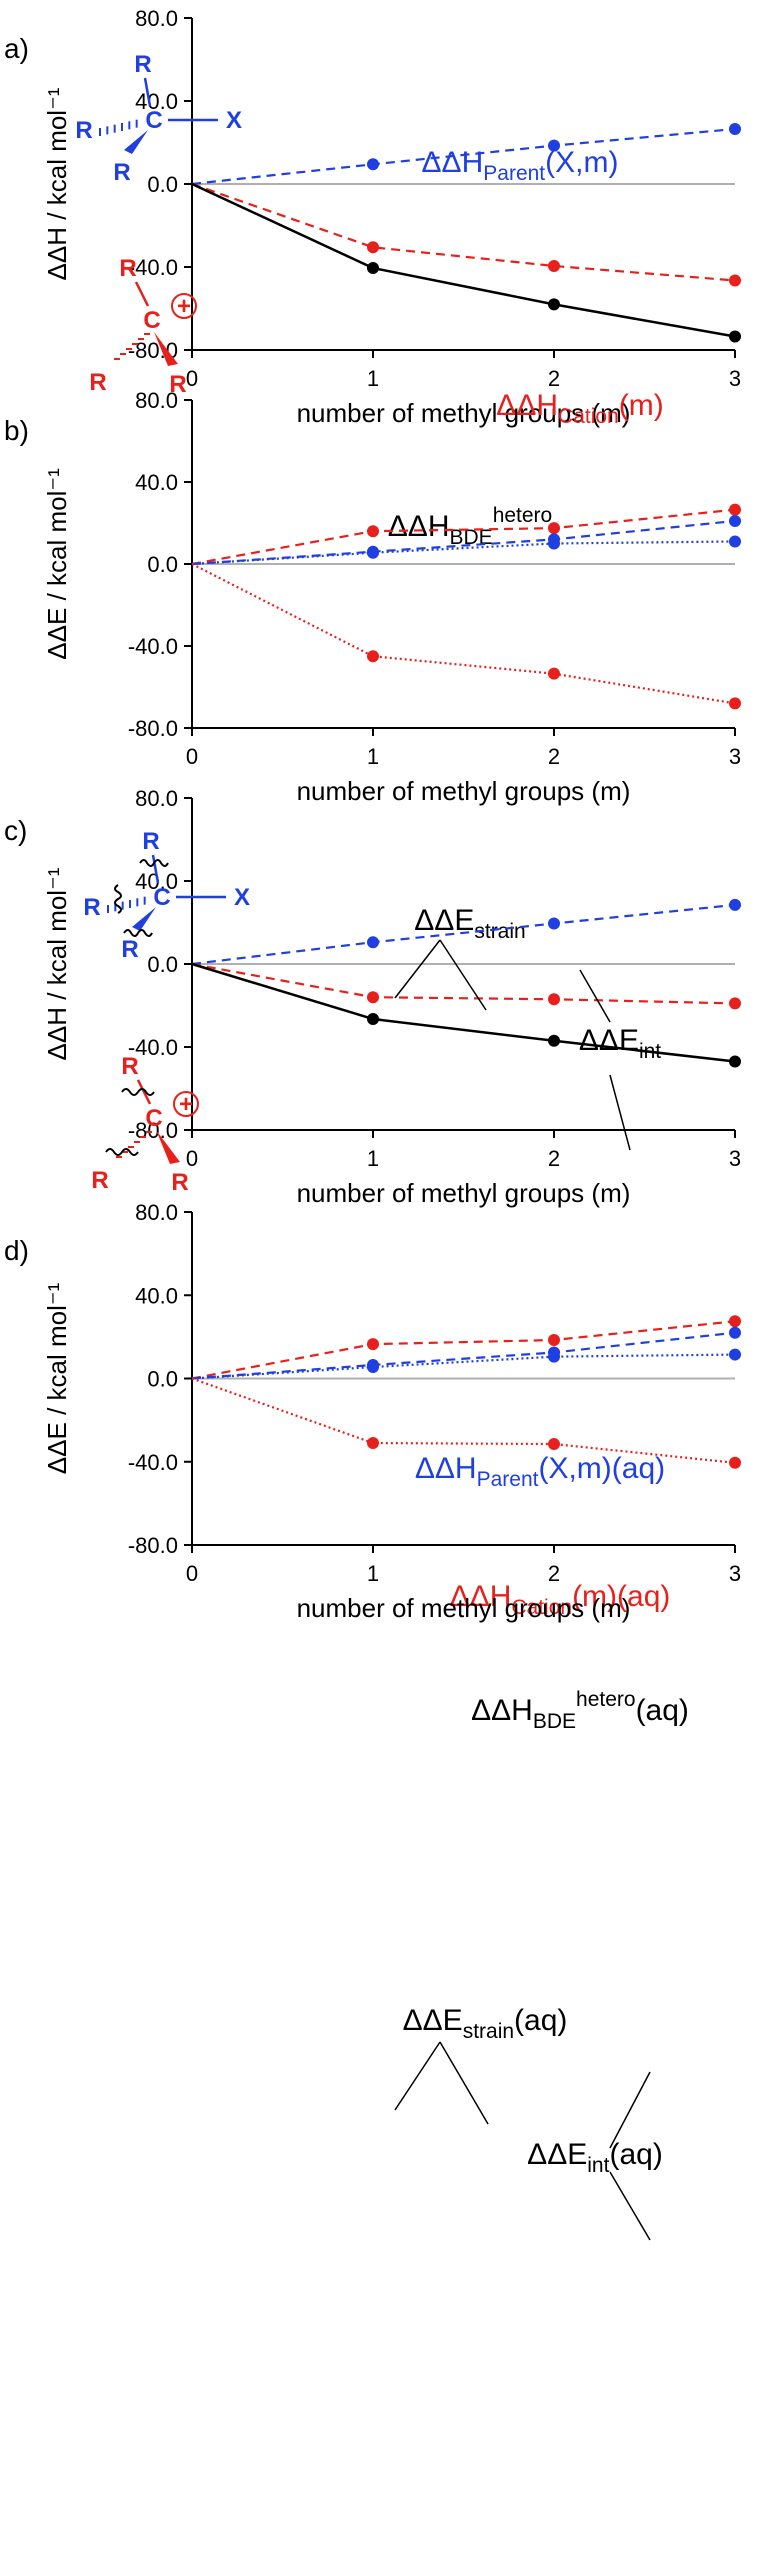 Image resolution: width=768 pixels, height=2576 pixels. I want to click on y-tick-label: -80.0, so click(153, 728).